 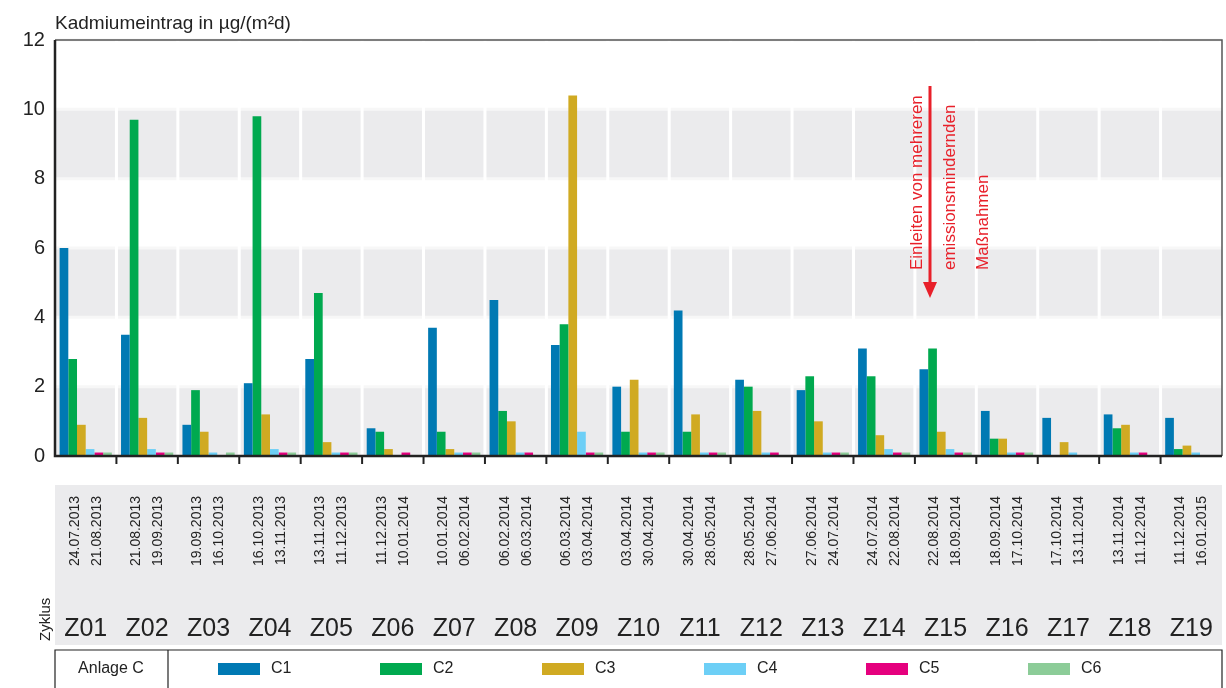 What do you see at coordinates (575, 531) in the screenshot?
I see `text: 06.03.2014 03.04.2014` at bounding box center [575, 531].